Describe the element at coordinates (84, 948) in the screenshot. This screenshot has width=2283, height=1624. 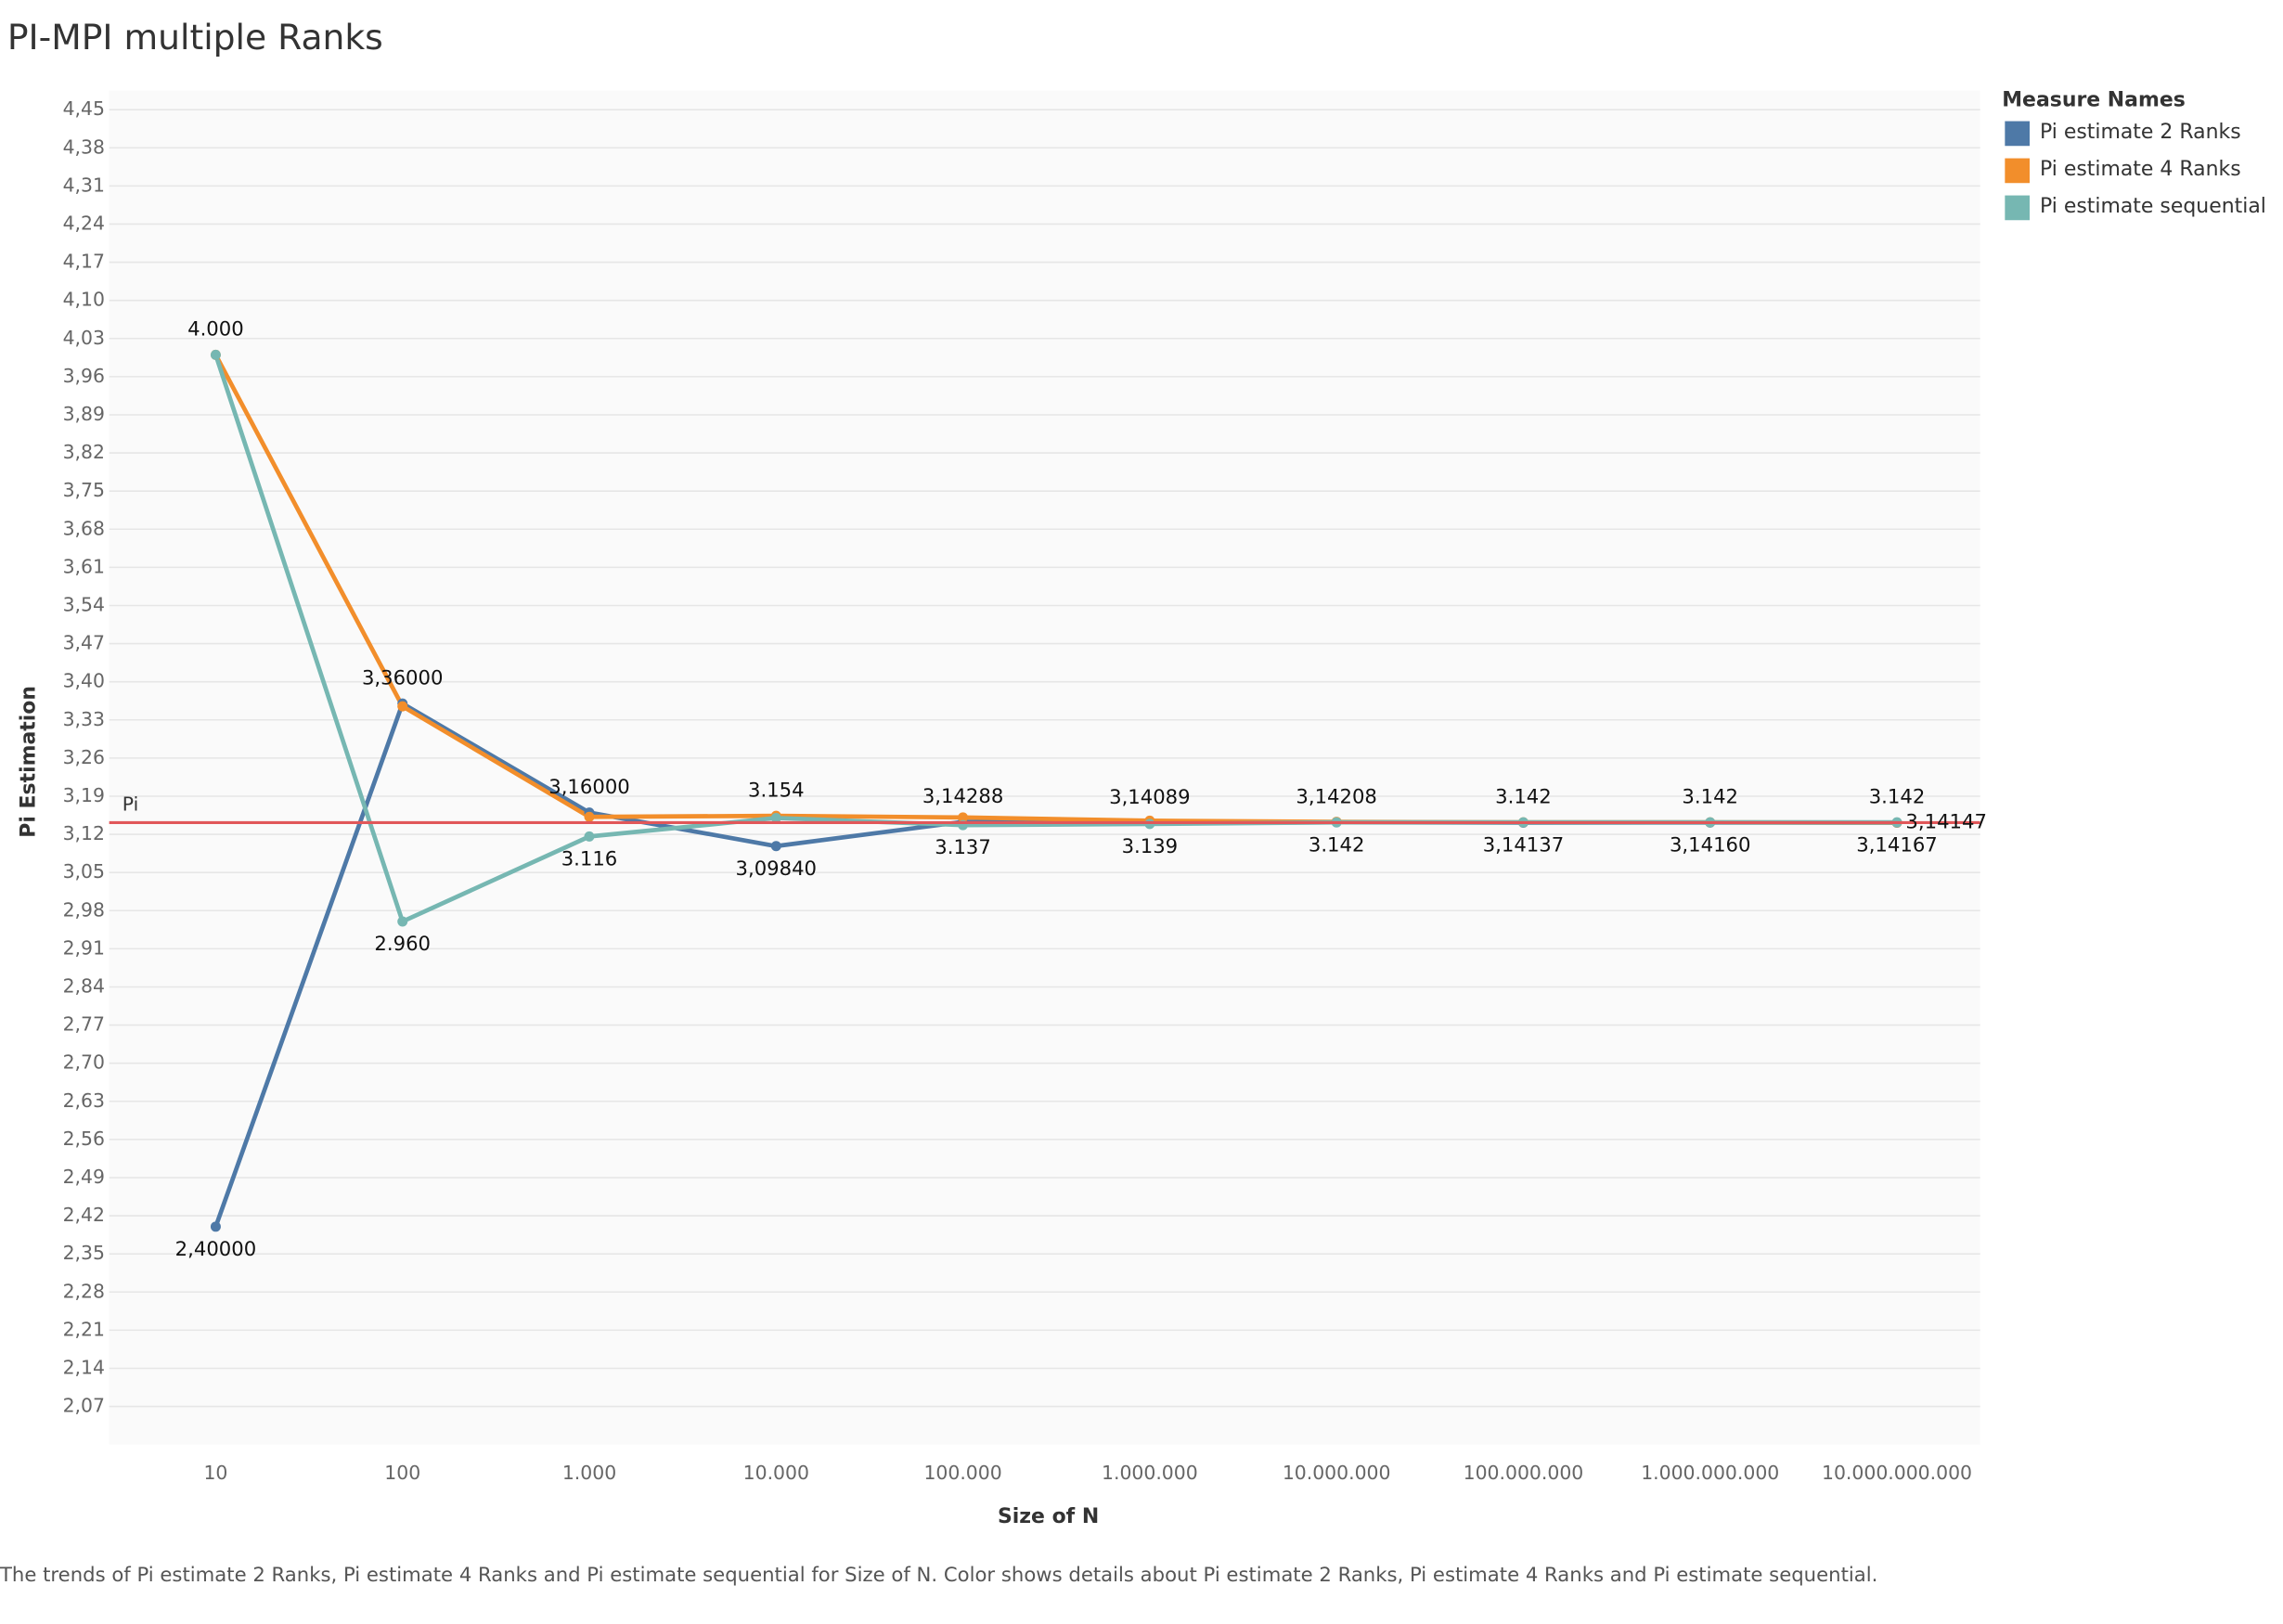
I see `y-tick-label: 2,91` at that location.